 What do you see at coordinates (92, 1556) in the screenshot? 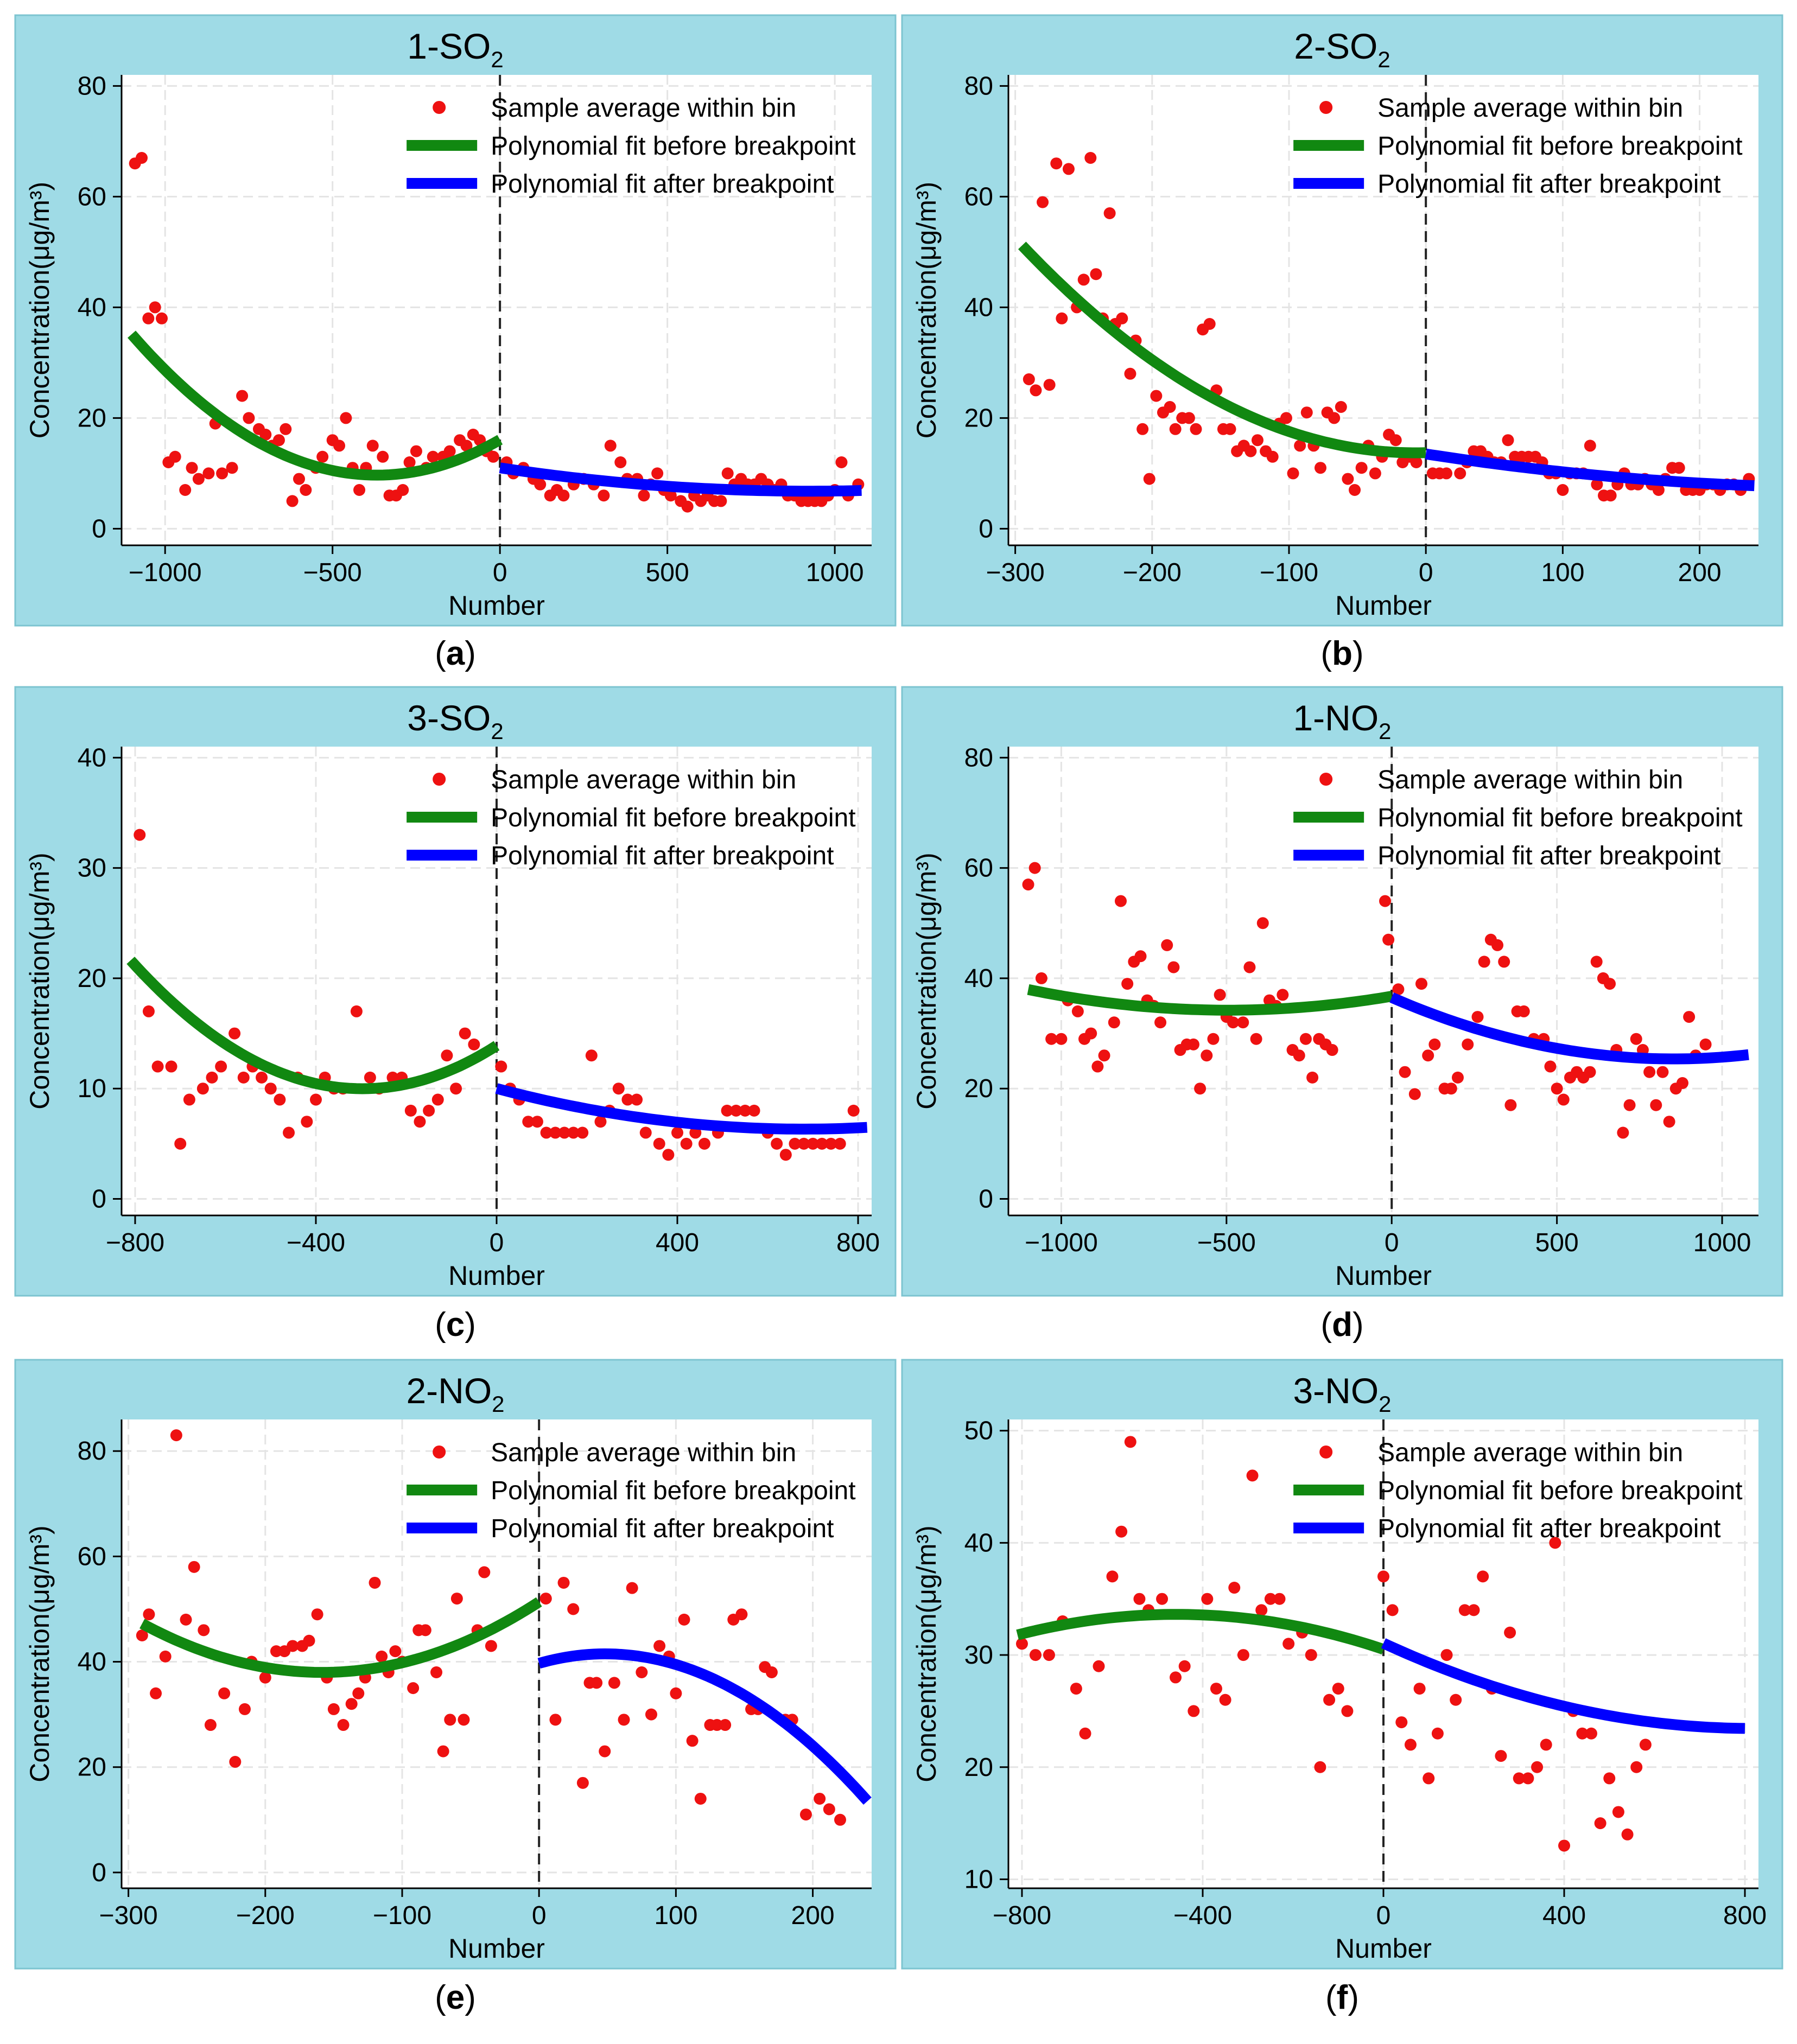
I see `y-tick-label: 60` at bounding box center [92, 1556].